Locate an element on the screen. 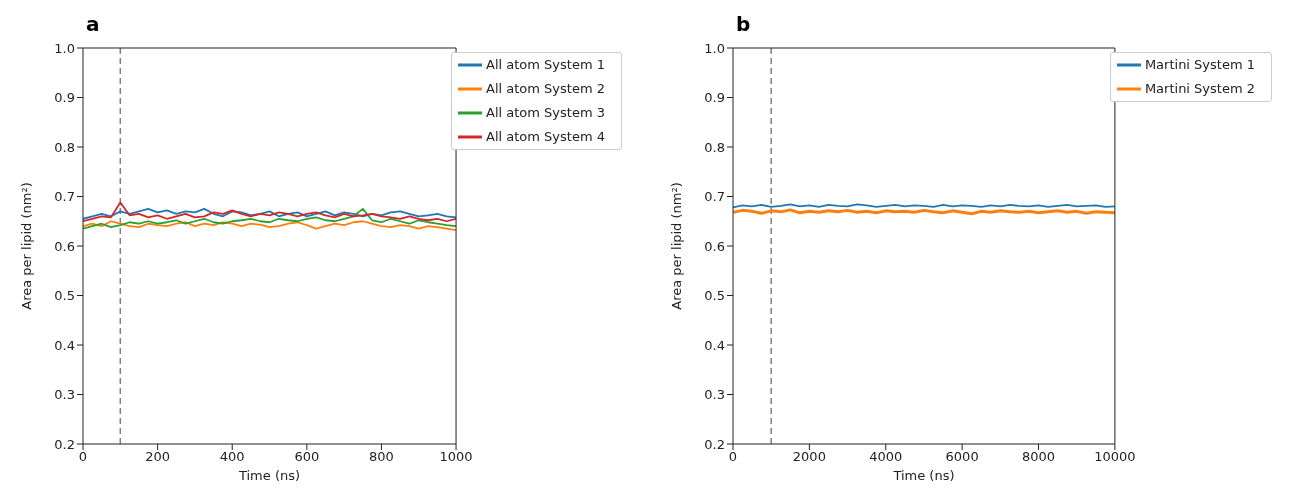 The image size is (1301, 501). legend-label: All atom System 2 is located at coordinates (545, 88).